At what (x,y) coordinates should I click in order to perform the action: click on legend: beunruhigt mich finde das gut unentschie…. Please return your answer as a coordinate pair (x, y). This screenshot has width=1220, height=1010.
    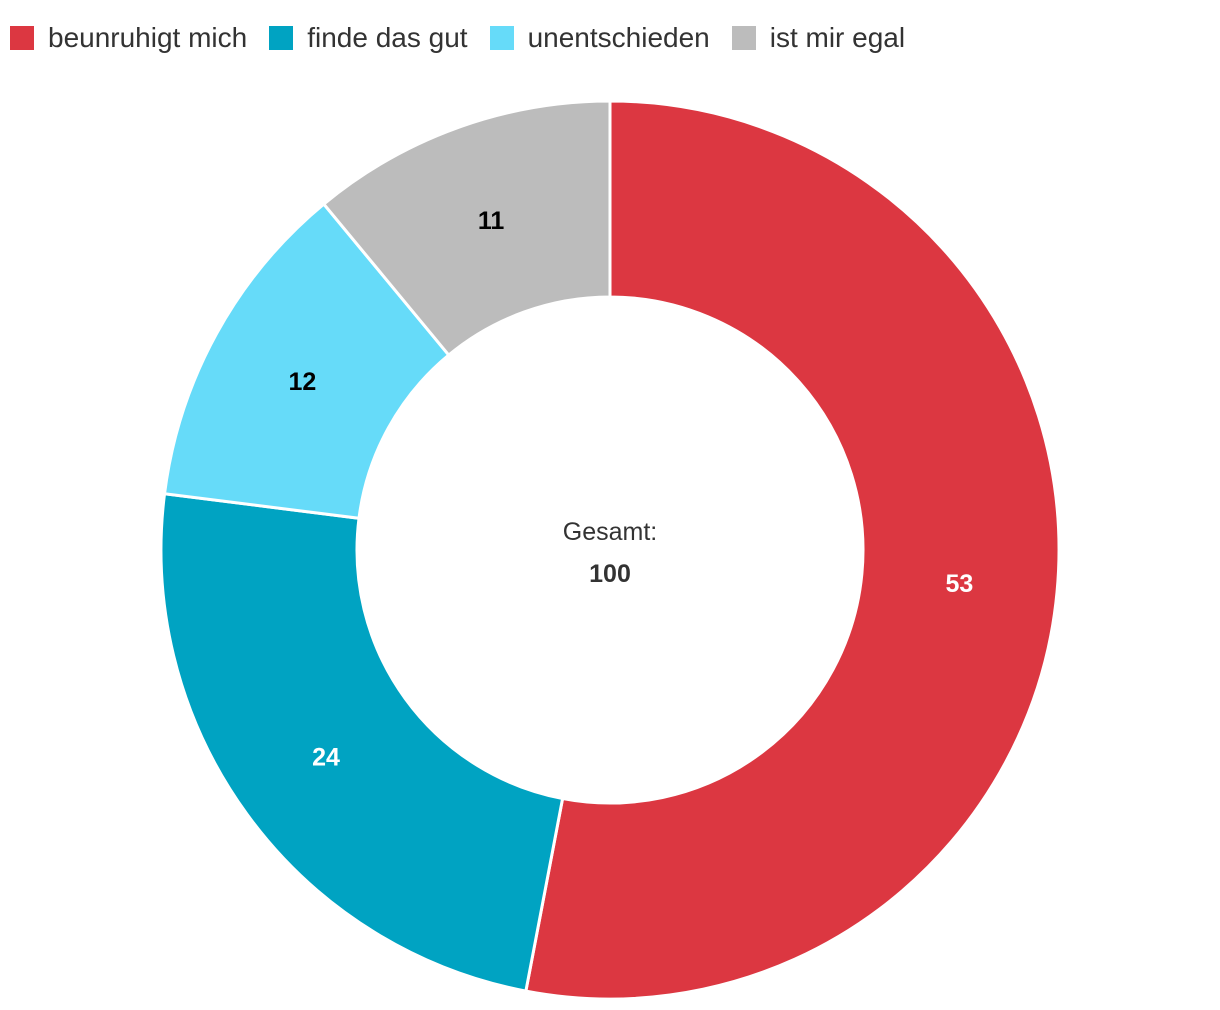
    Looking at the image, I should click on (468, 38).